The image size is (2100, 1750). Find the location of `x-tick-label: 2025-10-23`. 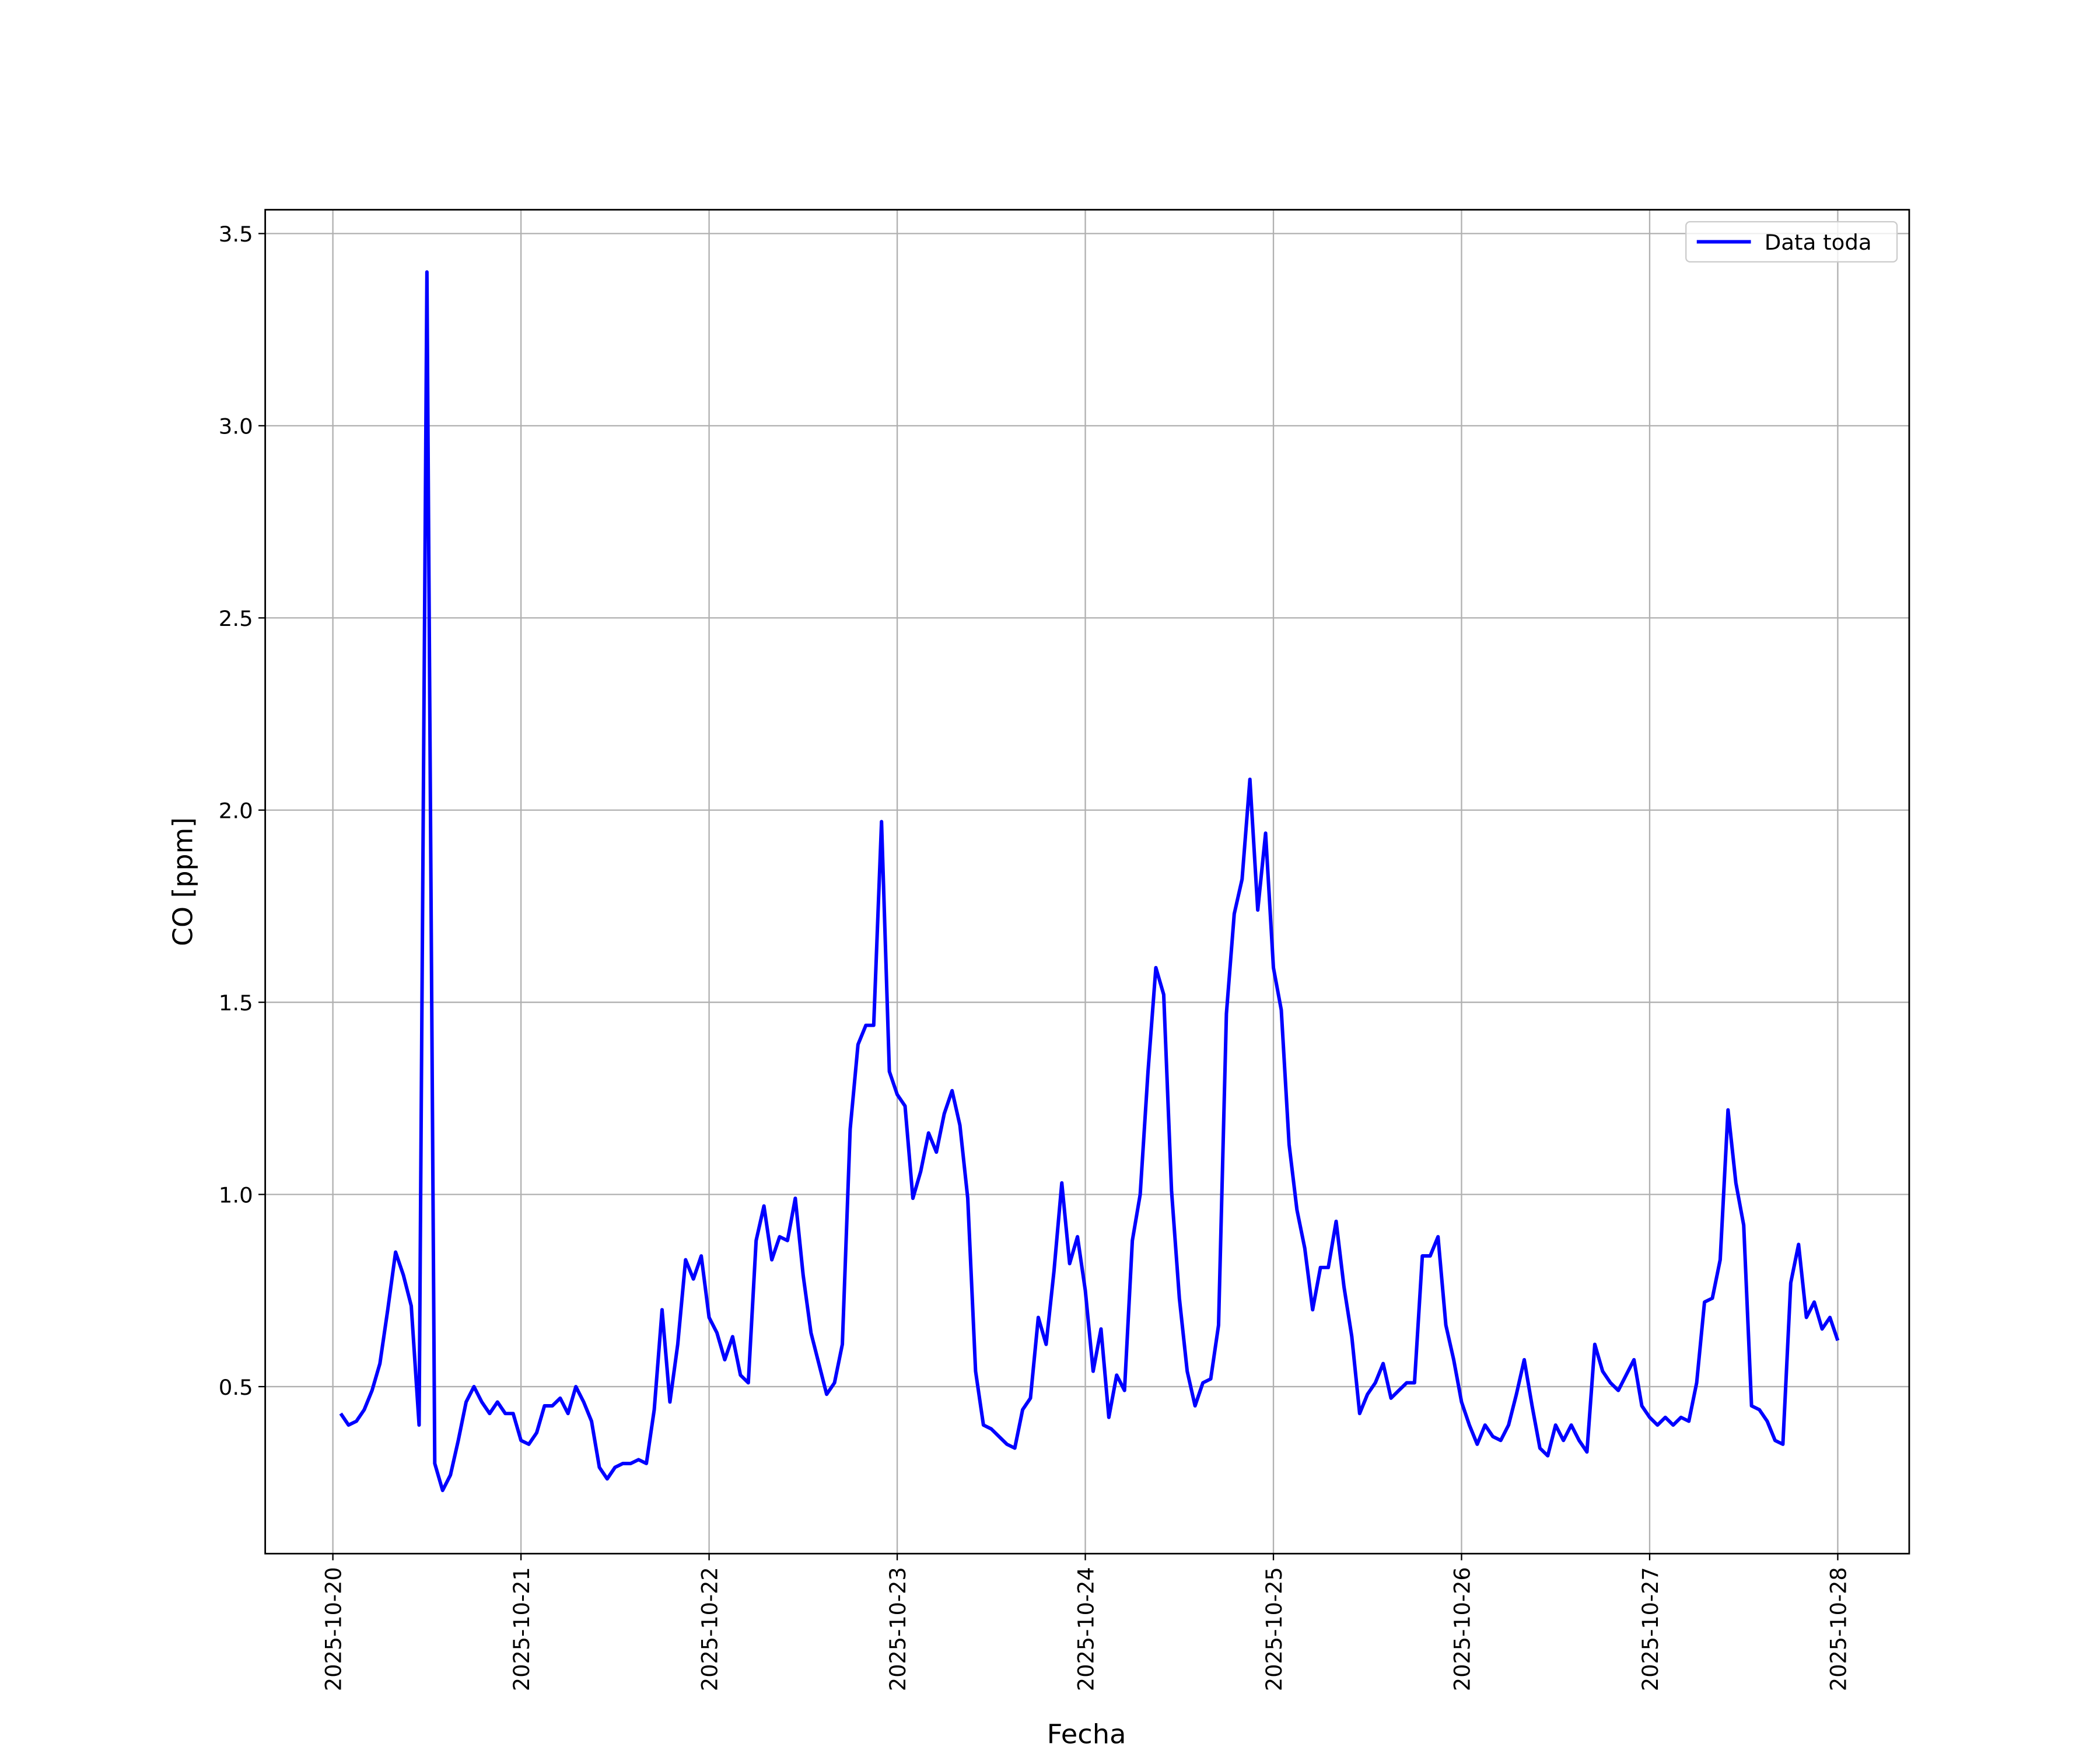

x-tick-label: 2025-10-23 is located at coordinates (898, 1629).